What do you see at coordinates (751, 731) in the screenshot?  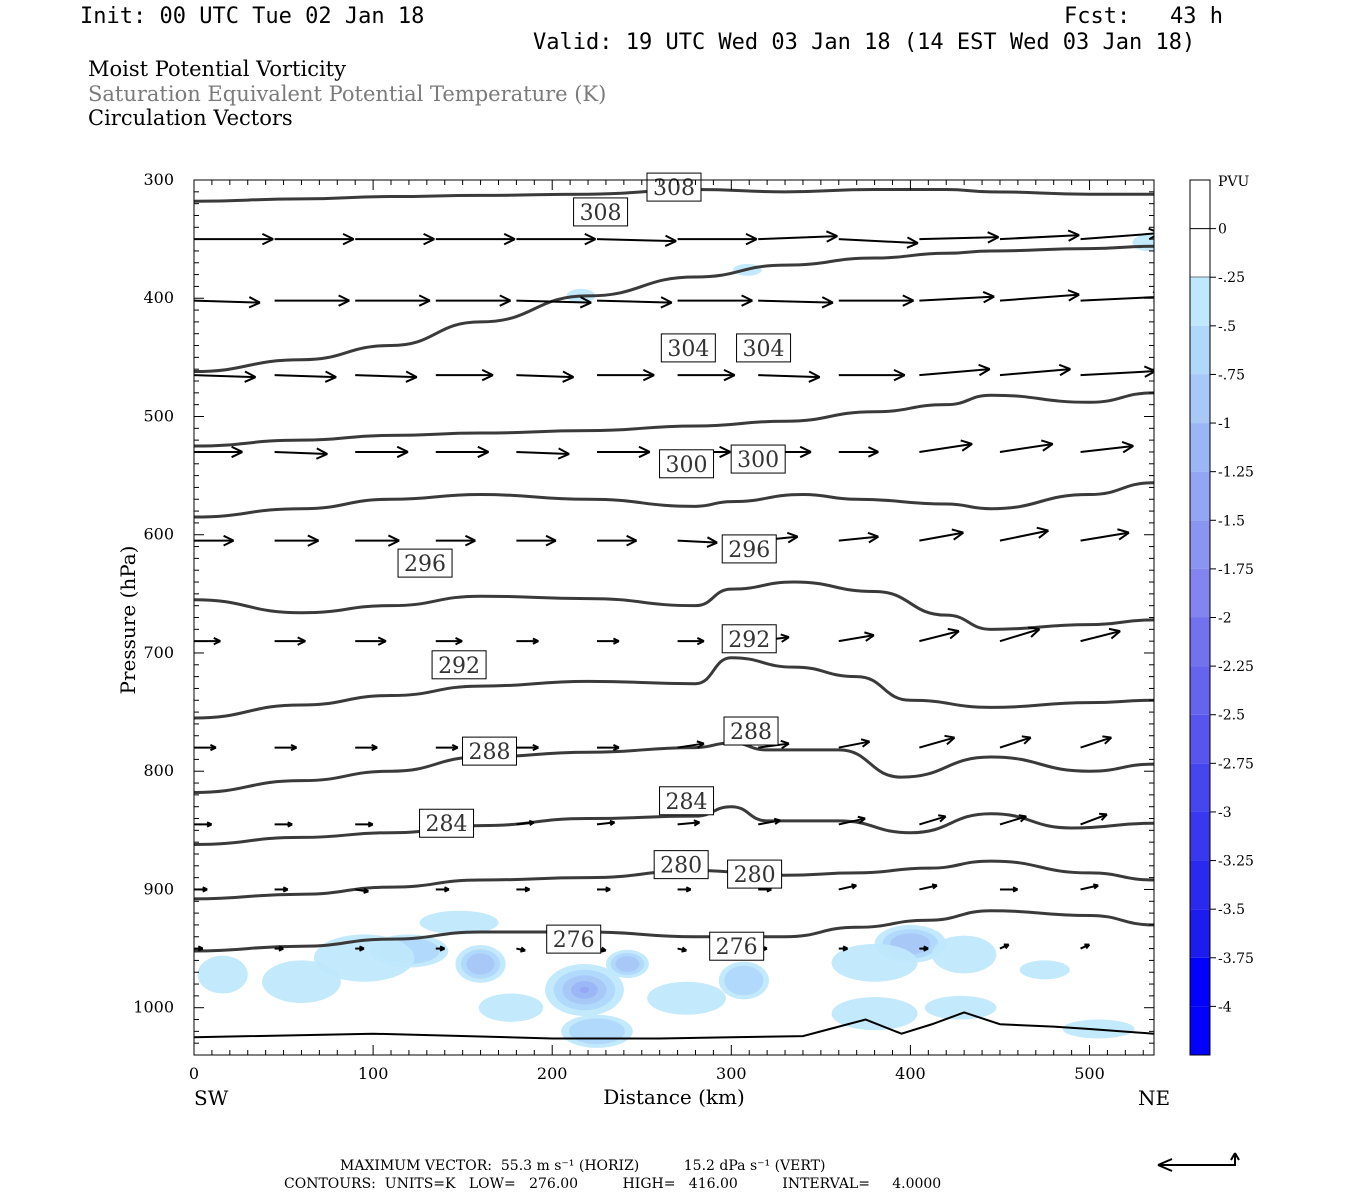 I see `contour-label-288-1: 288` at bounding box center [751, 731].